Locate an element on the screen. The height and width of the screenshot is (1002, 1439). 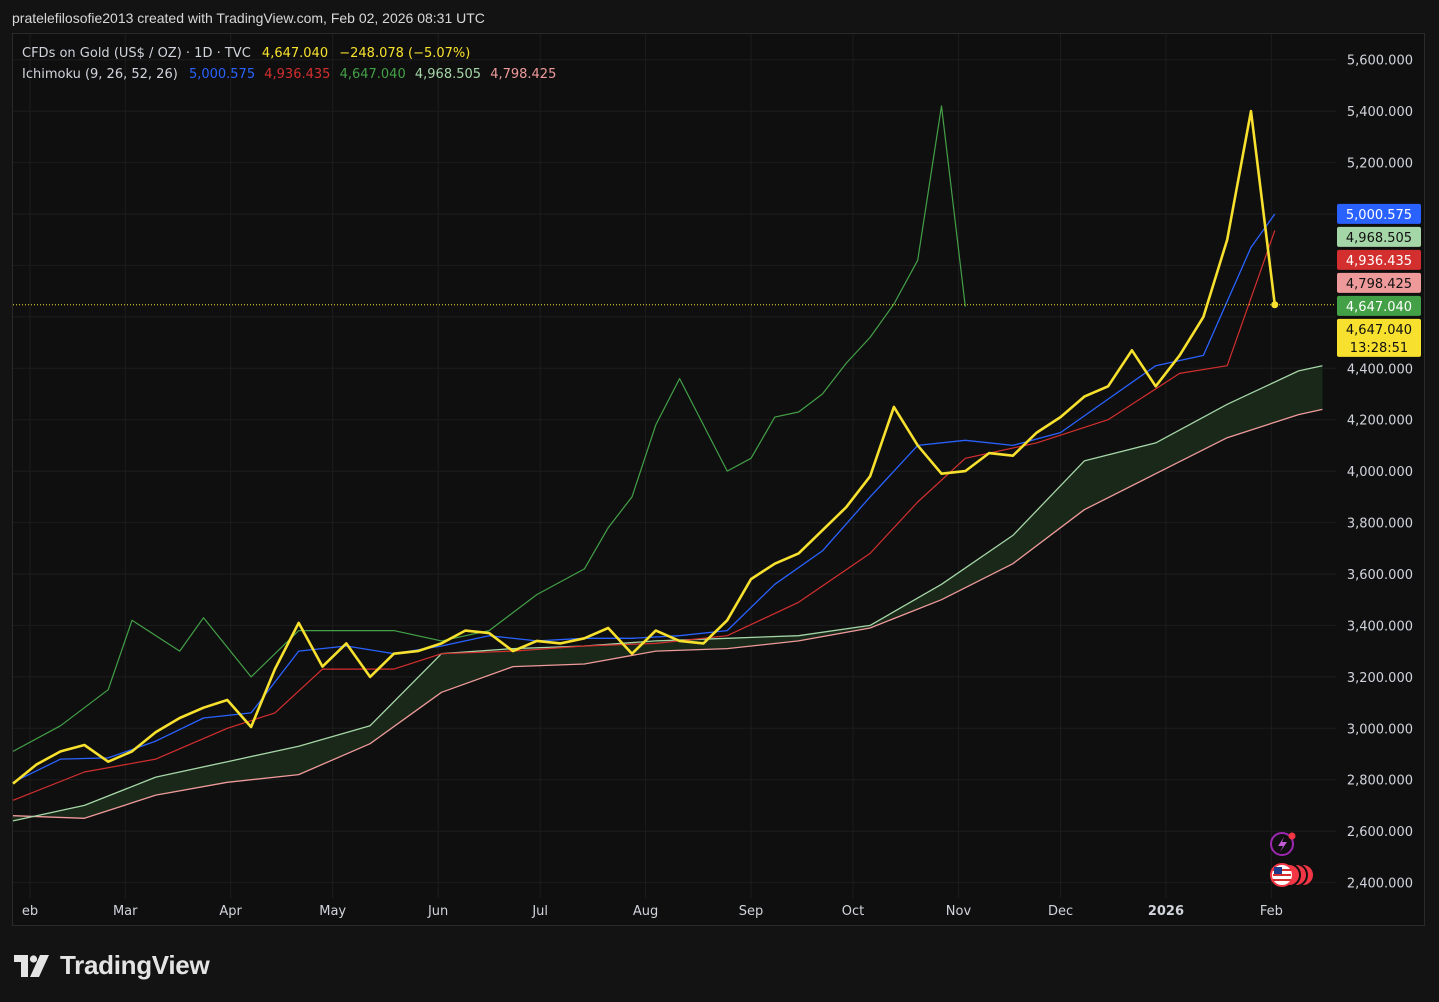
y-tick-label: 2,600.000 is located at coordinates (1380, 832).